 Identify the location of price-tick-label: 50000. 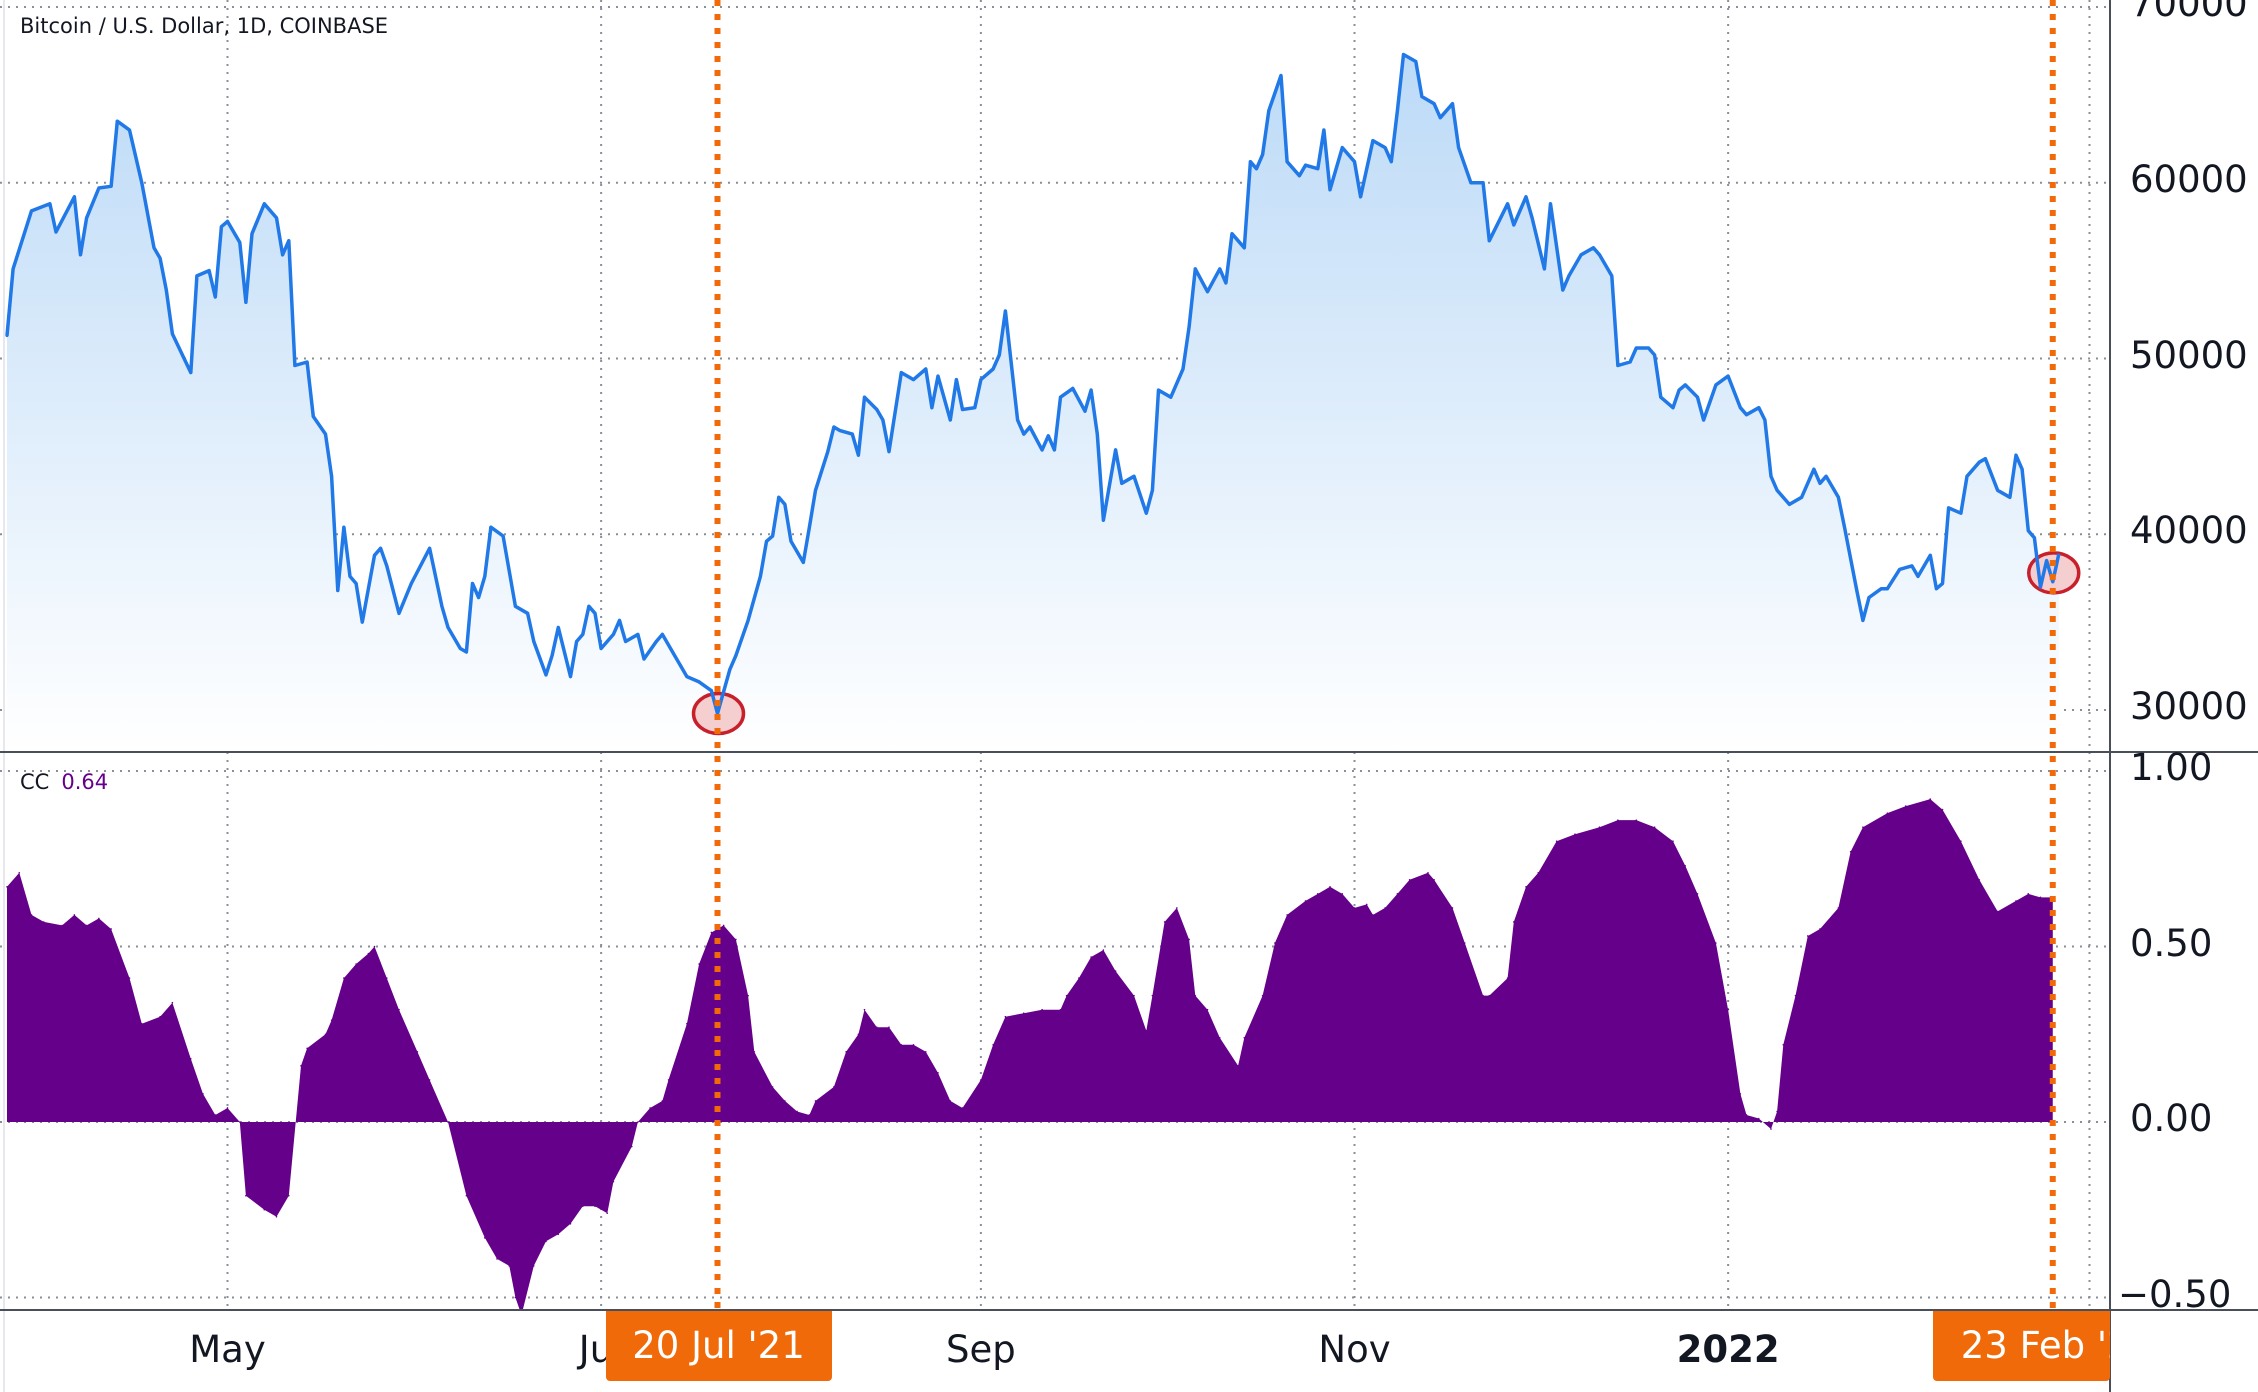
(2189, 355).